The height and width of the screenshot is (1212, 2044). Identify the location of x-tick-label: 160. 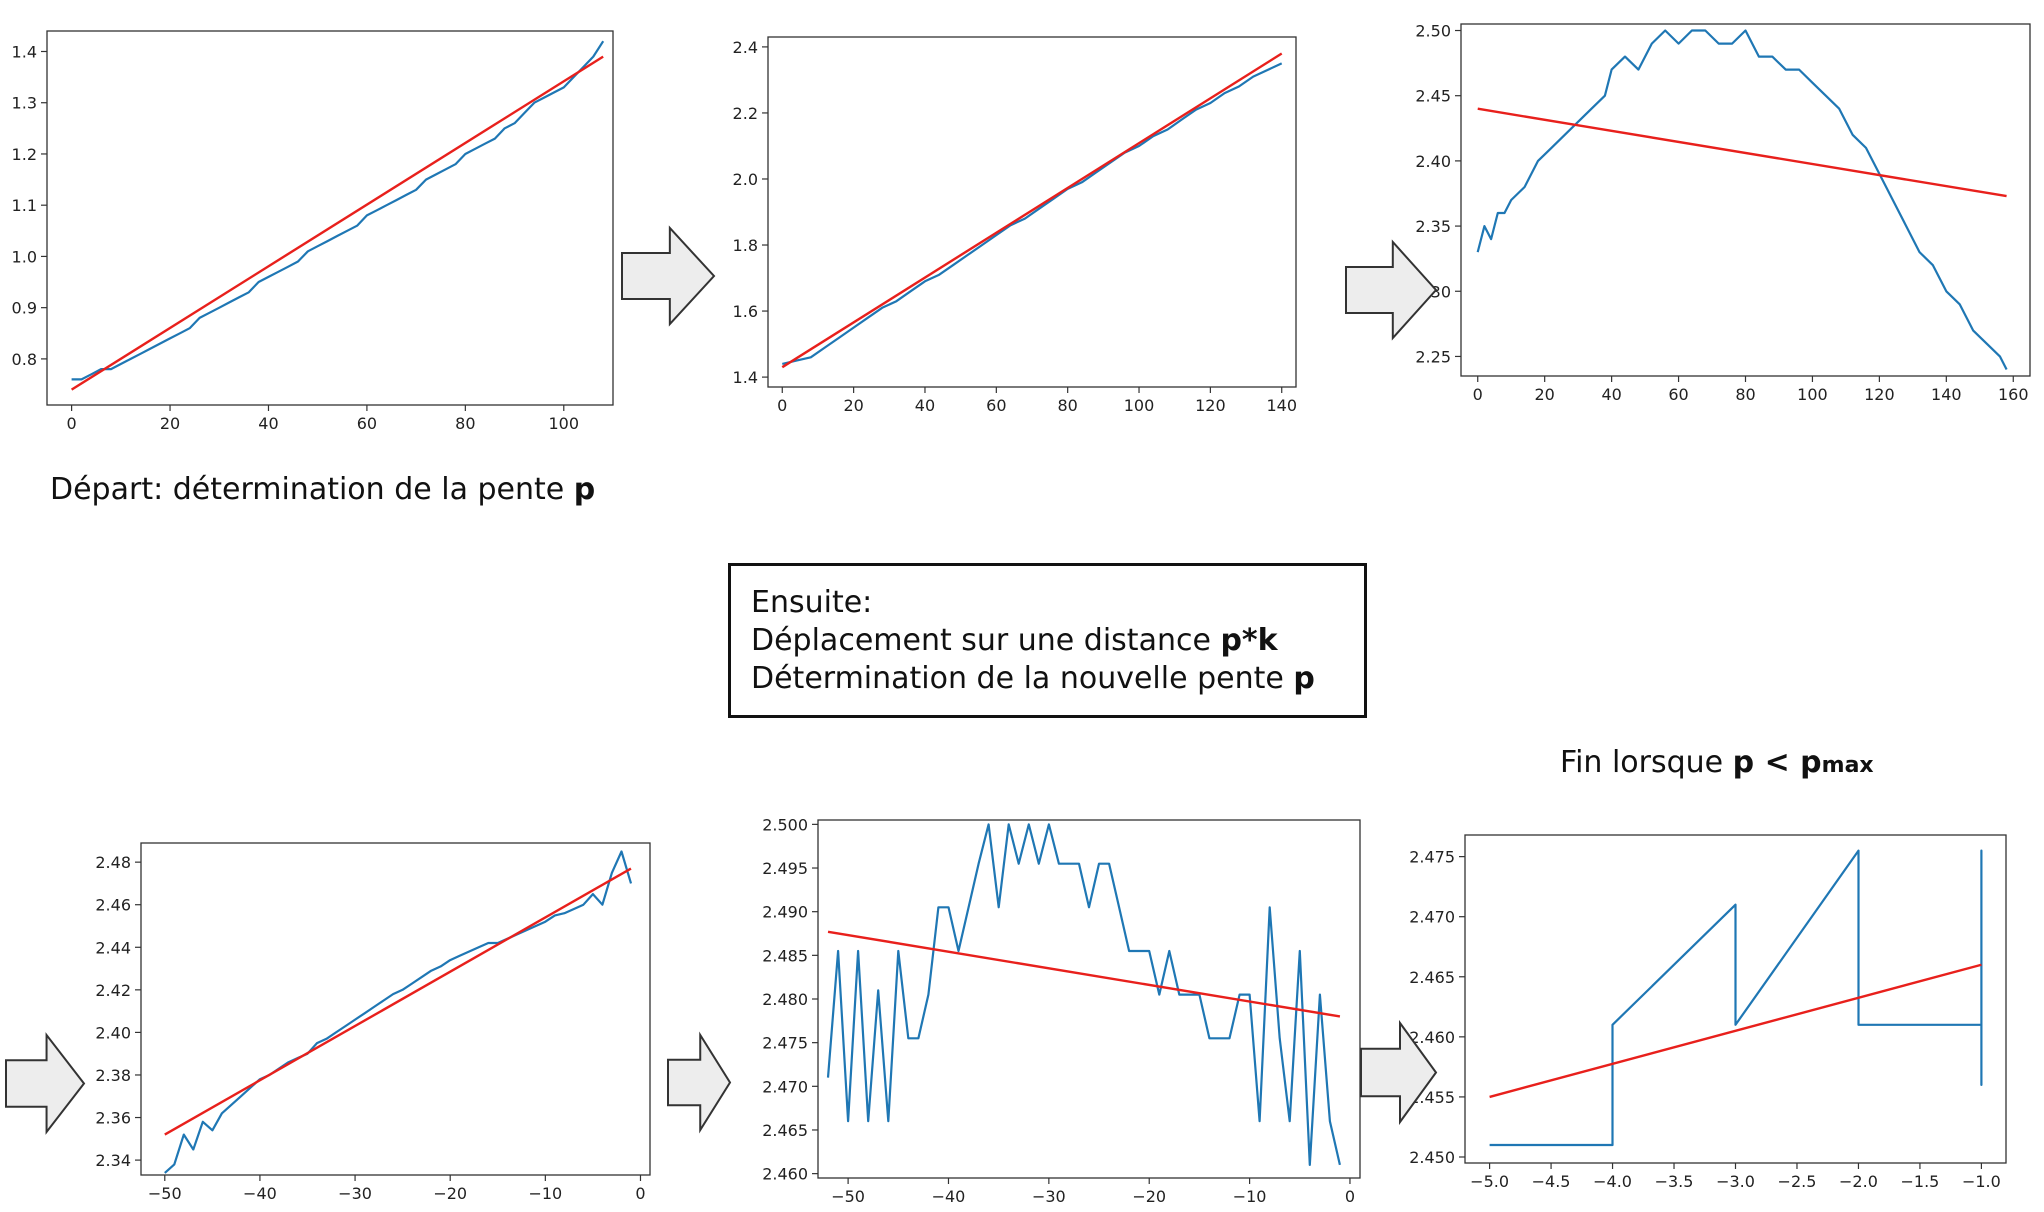
(2013, 394).